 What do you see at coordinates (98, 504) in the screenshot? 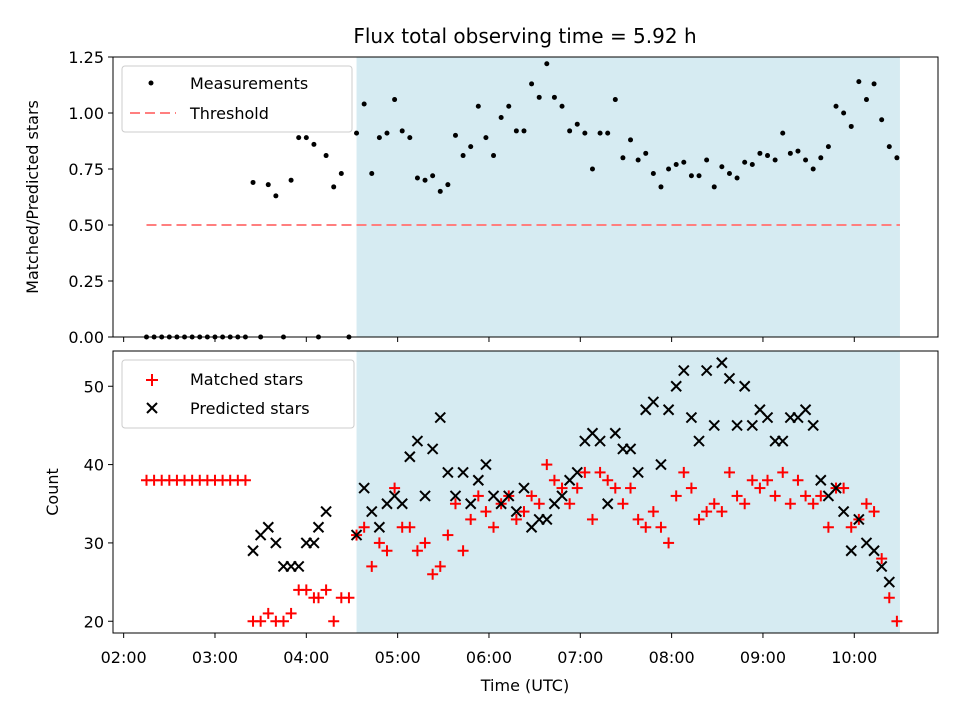
I see `bottom-y-ticks: 20 30 40 50` at bounding box center [98, 504].